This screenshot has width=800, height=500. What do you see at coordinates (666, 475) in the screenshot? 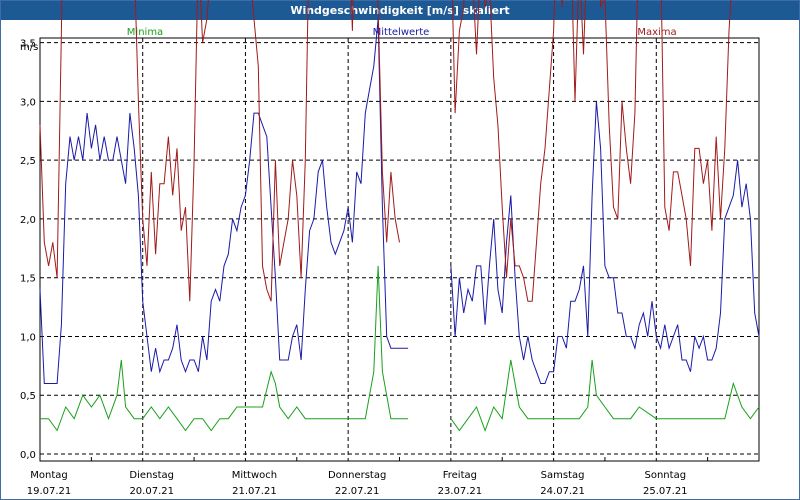
I see `x-tick-day: Sonntag` at bounding box center [666, 475].